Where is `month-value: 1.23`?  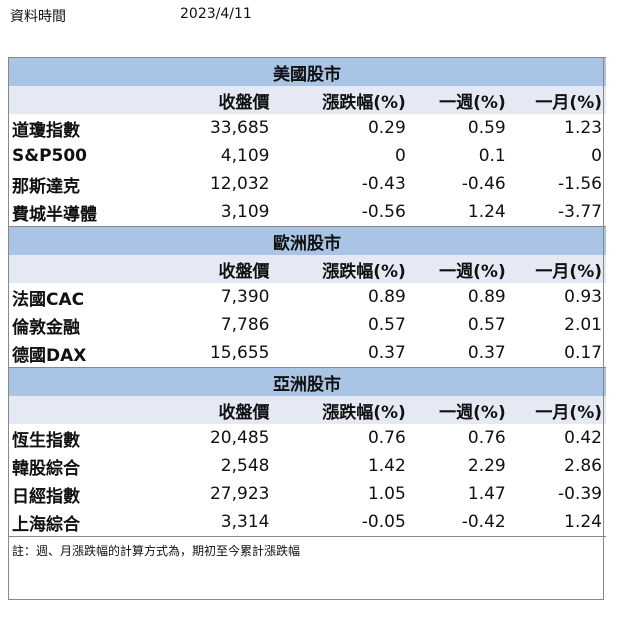
month-value: 1.23 is located at coordinates (583, 128).